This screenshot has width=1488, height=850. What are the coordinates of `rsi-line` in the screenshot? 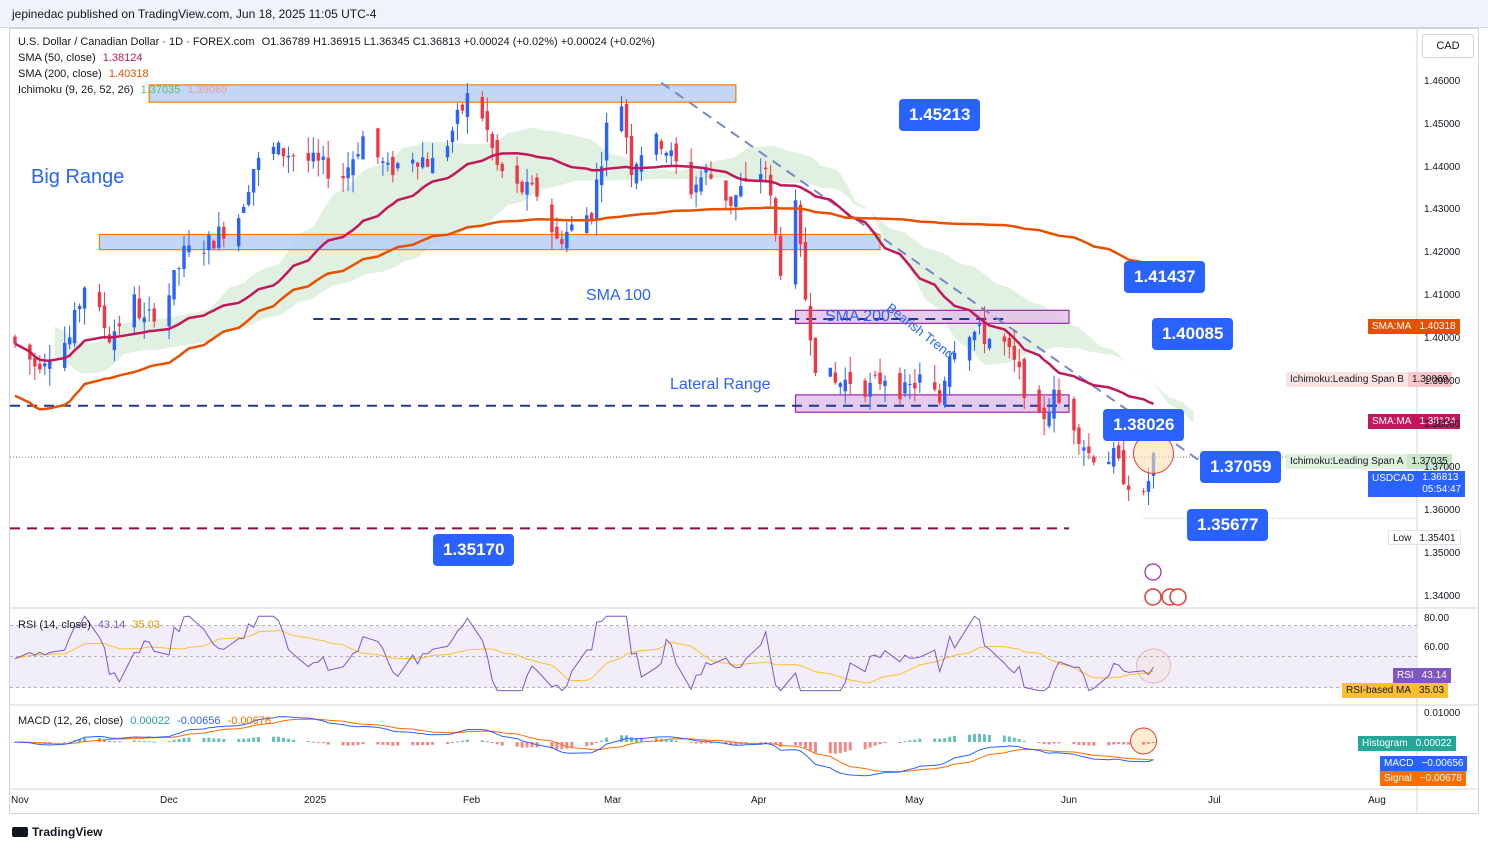 It's located at (584, 653).